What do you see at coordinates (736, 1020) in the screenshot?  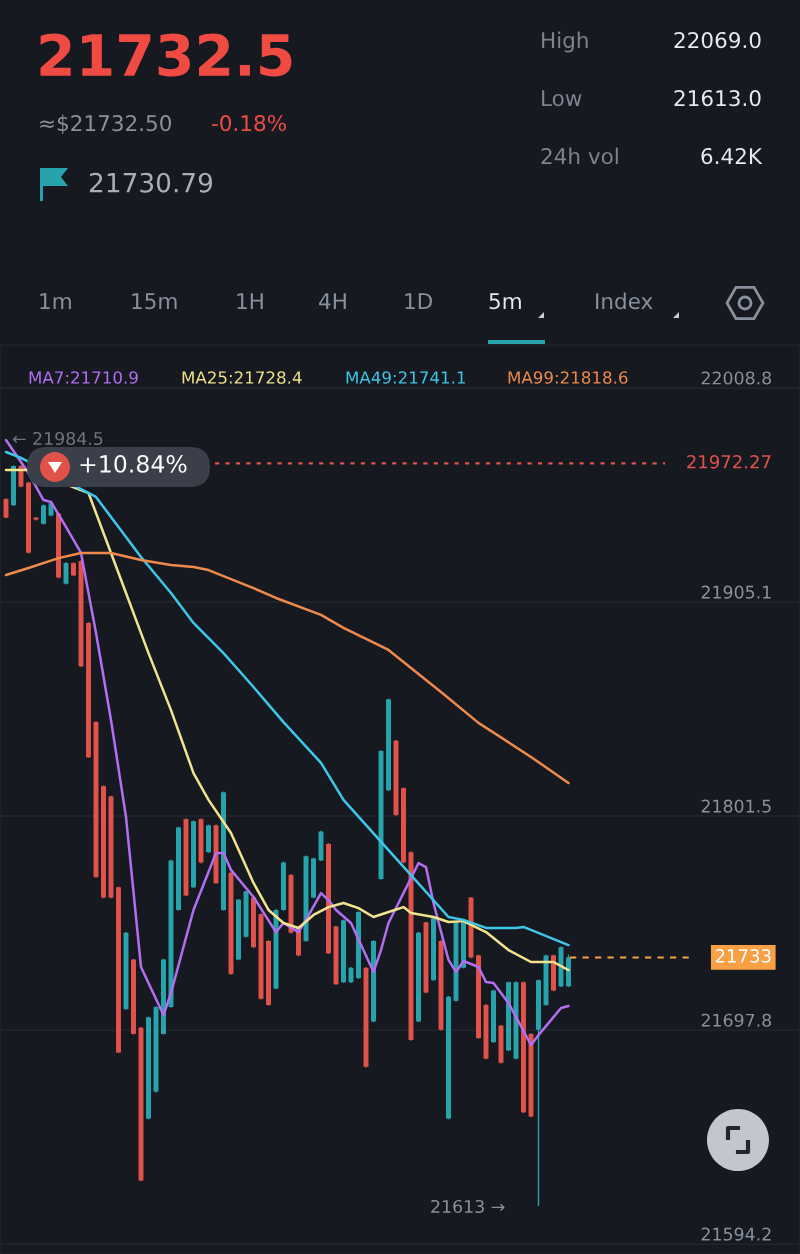 I see `y-tick-label: 21697.8` at bounding box center [736, 1020].